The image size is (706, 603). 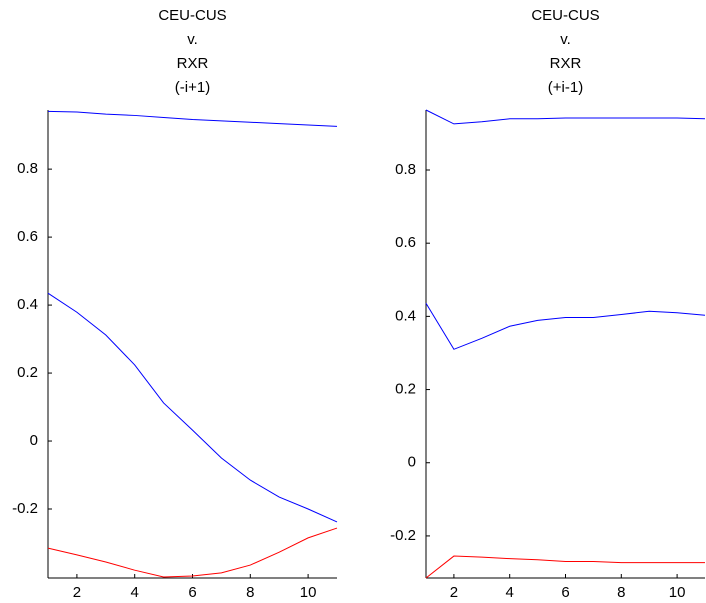 What do you see at coordinates (565, 87) in the screenshot?
I see `chart-title: (+i-1)` at bounding box center [565, 87].